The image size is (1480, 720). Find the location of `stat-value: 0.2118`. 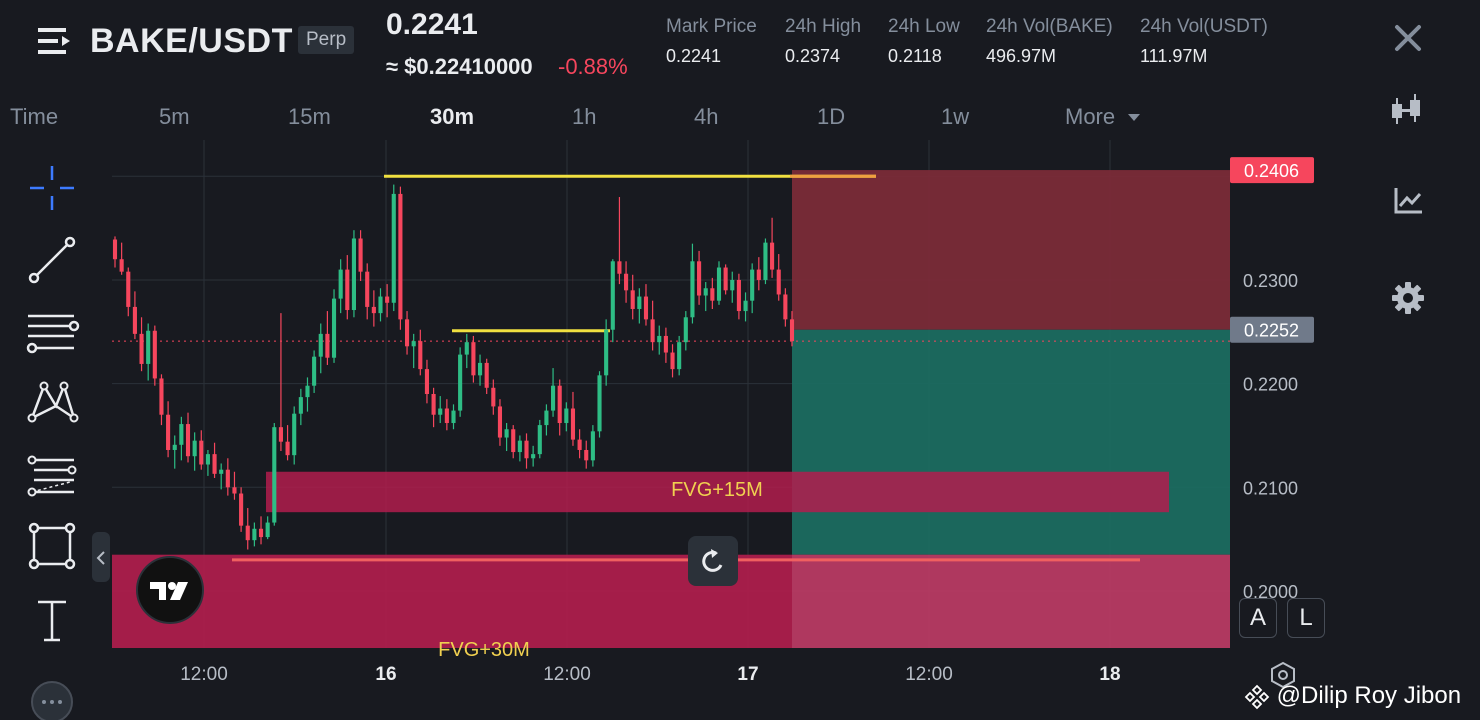

stat-value: 0.2118 is located at coordinates (915, 56).